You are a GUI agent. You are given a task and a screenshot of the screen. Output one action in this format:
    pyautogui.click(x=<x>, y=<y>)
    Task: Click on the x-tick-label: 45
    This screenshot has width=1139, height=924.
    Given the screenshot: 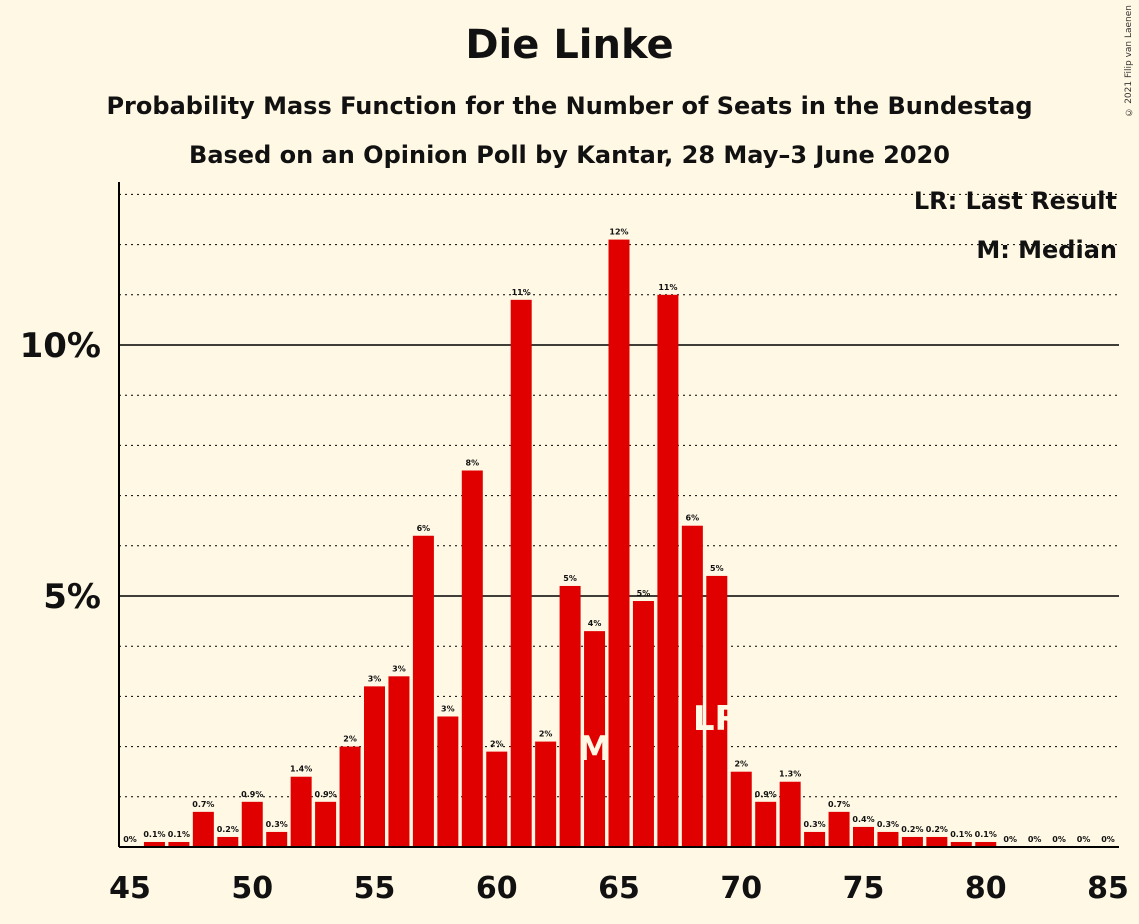 What is the action you would take?
    pyautogui.click(x=130, y=888)
    